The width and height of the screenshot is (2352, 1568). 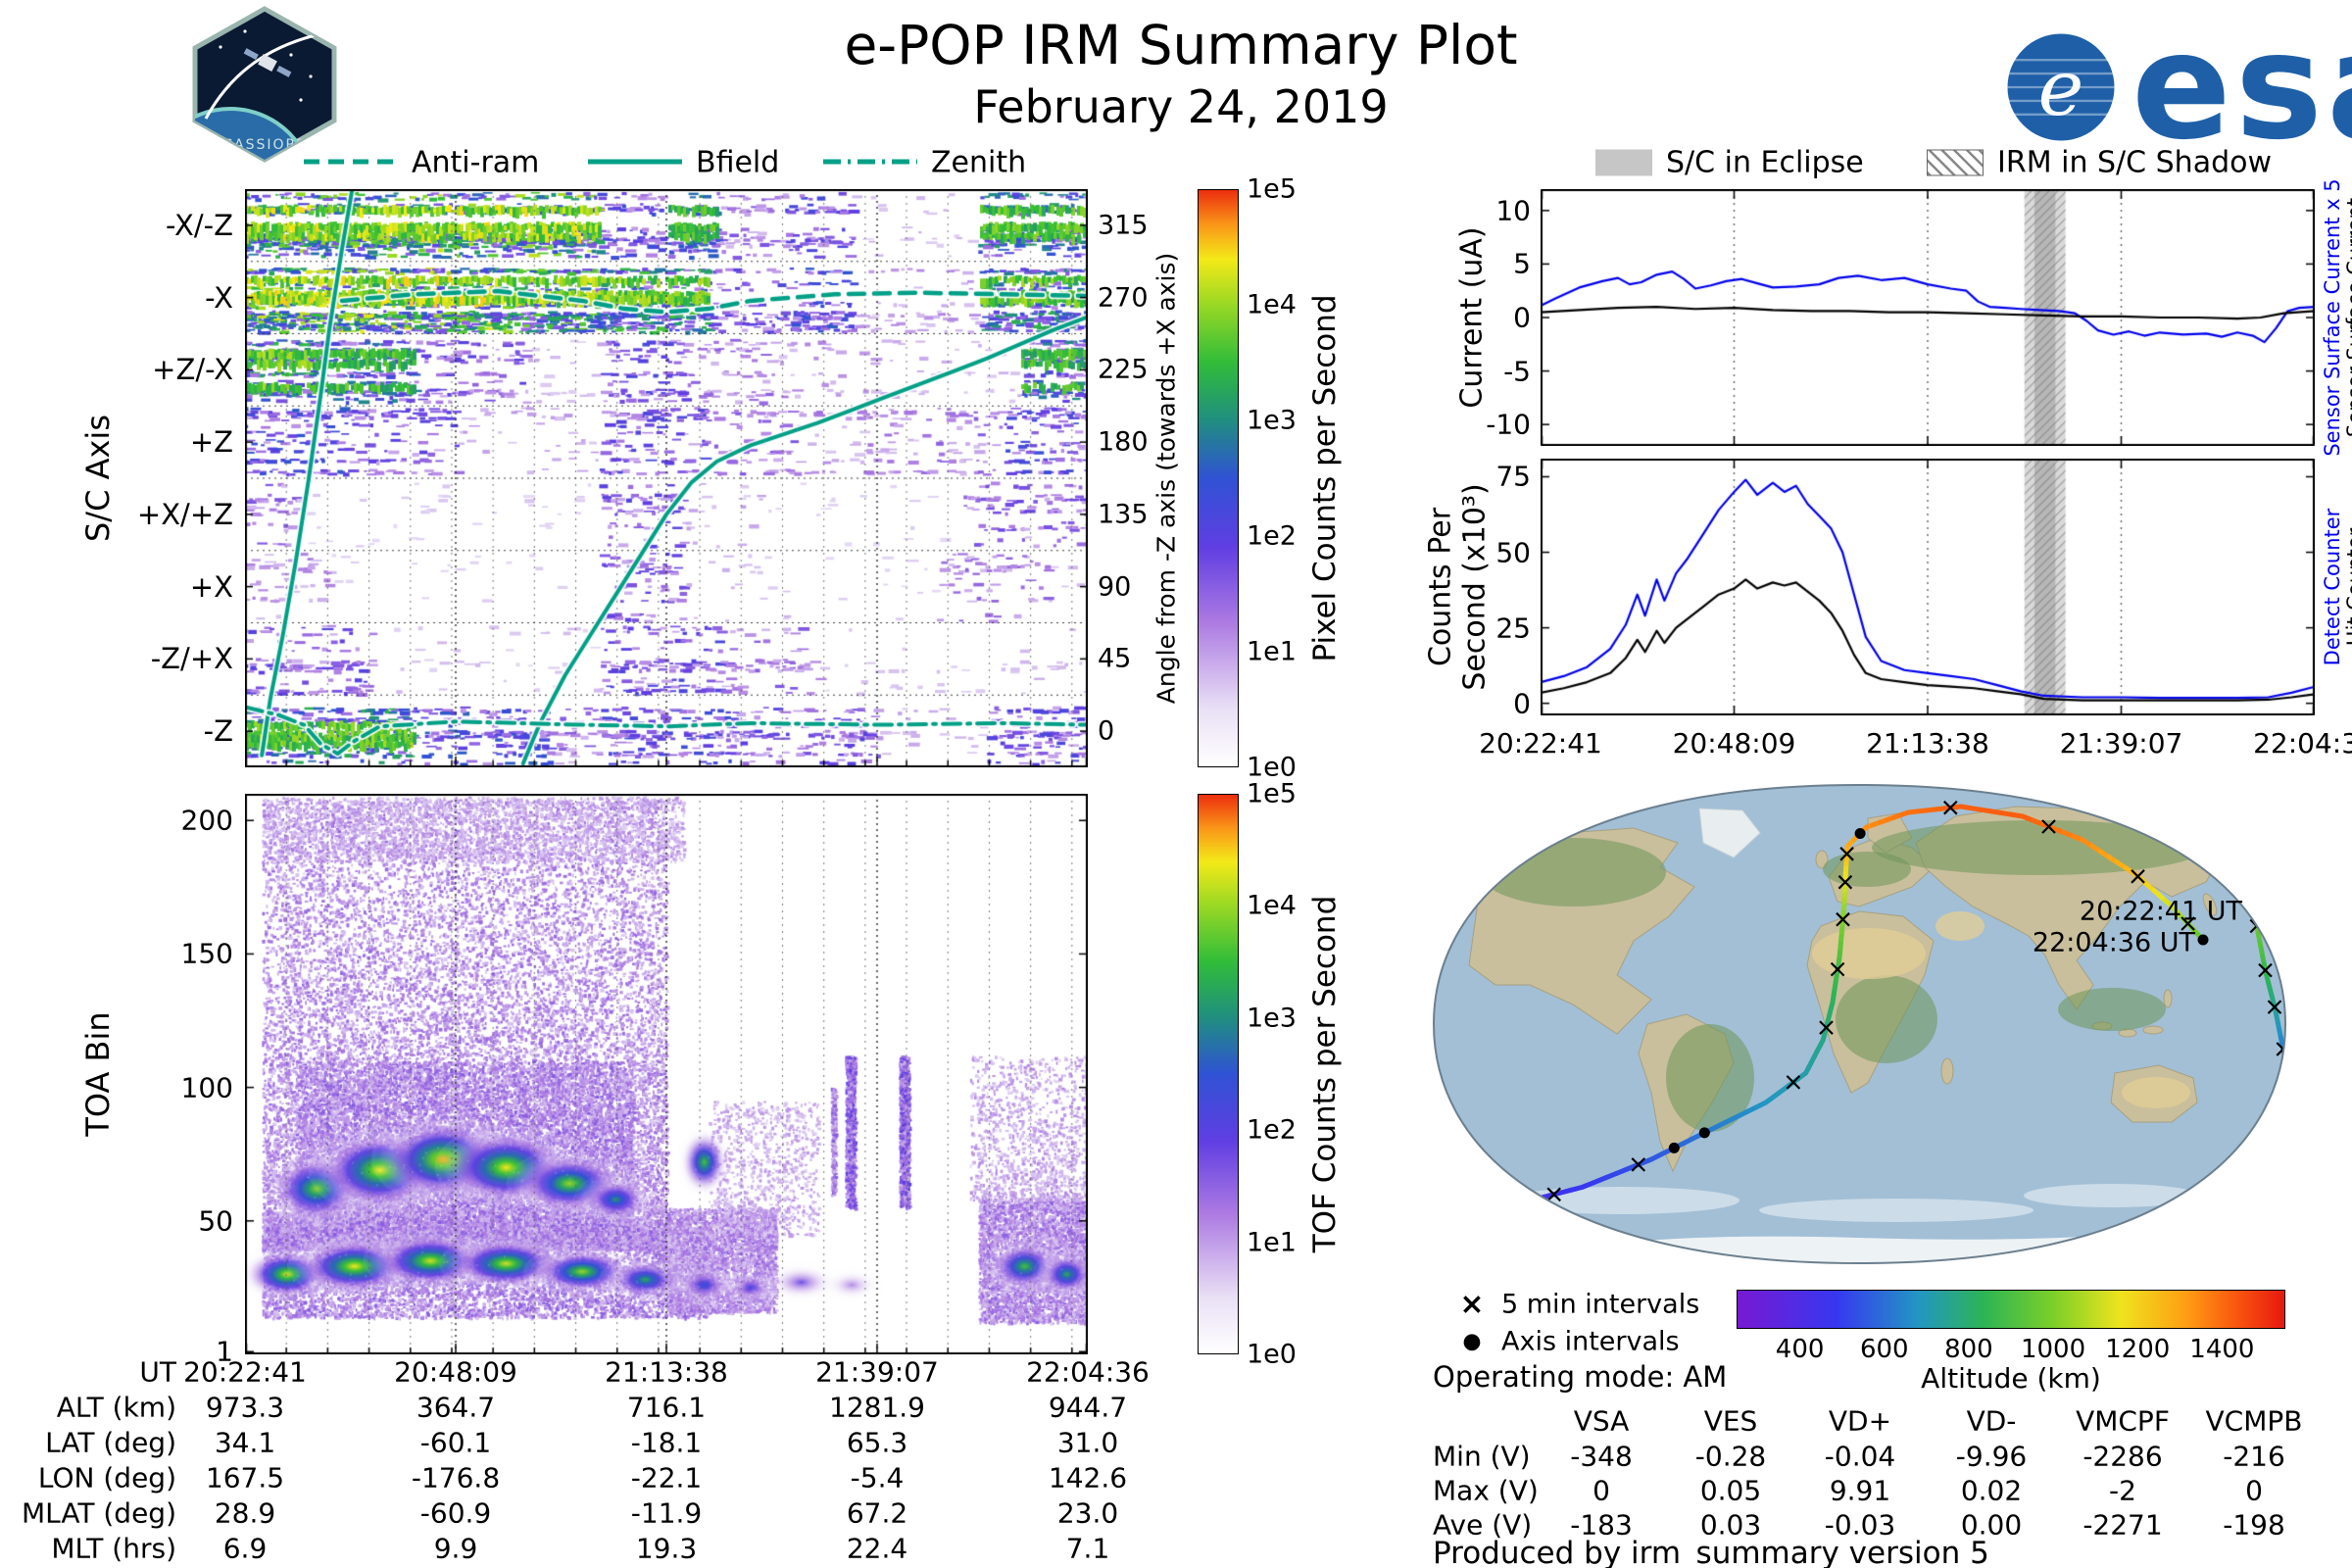 I want to click on ephemeris-value: -18.1, so click(x=666, y=1442).